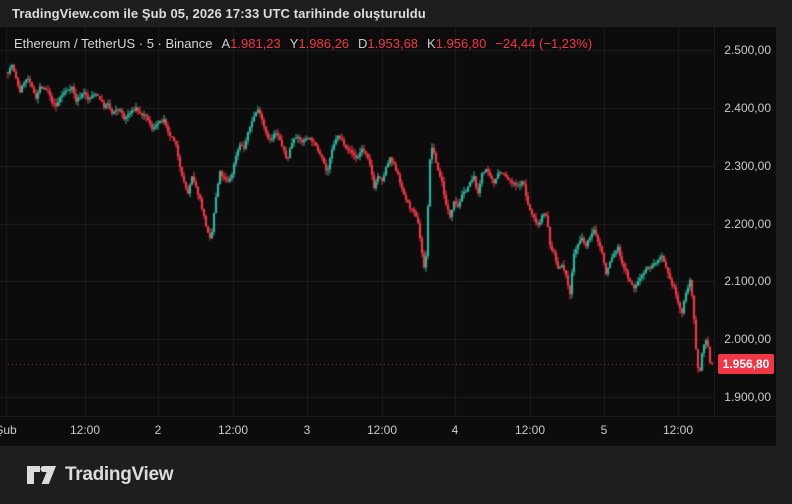  I want to click on time-axis: Şub 12:00 2 12:00 3 12:00 4 12:00 5 12:00, so click(388, 431).